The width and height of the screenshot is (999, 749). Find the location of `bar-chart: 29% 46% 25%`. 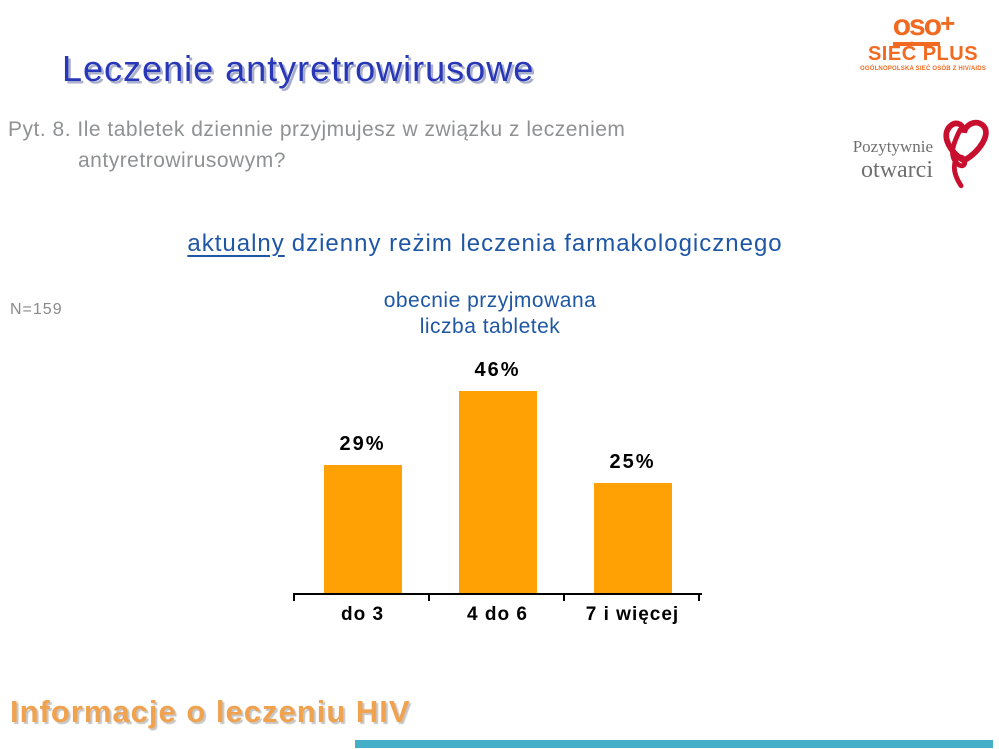

bar-chart: 29% 46% 25% is located at coordinates (497, 471).